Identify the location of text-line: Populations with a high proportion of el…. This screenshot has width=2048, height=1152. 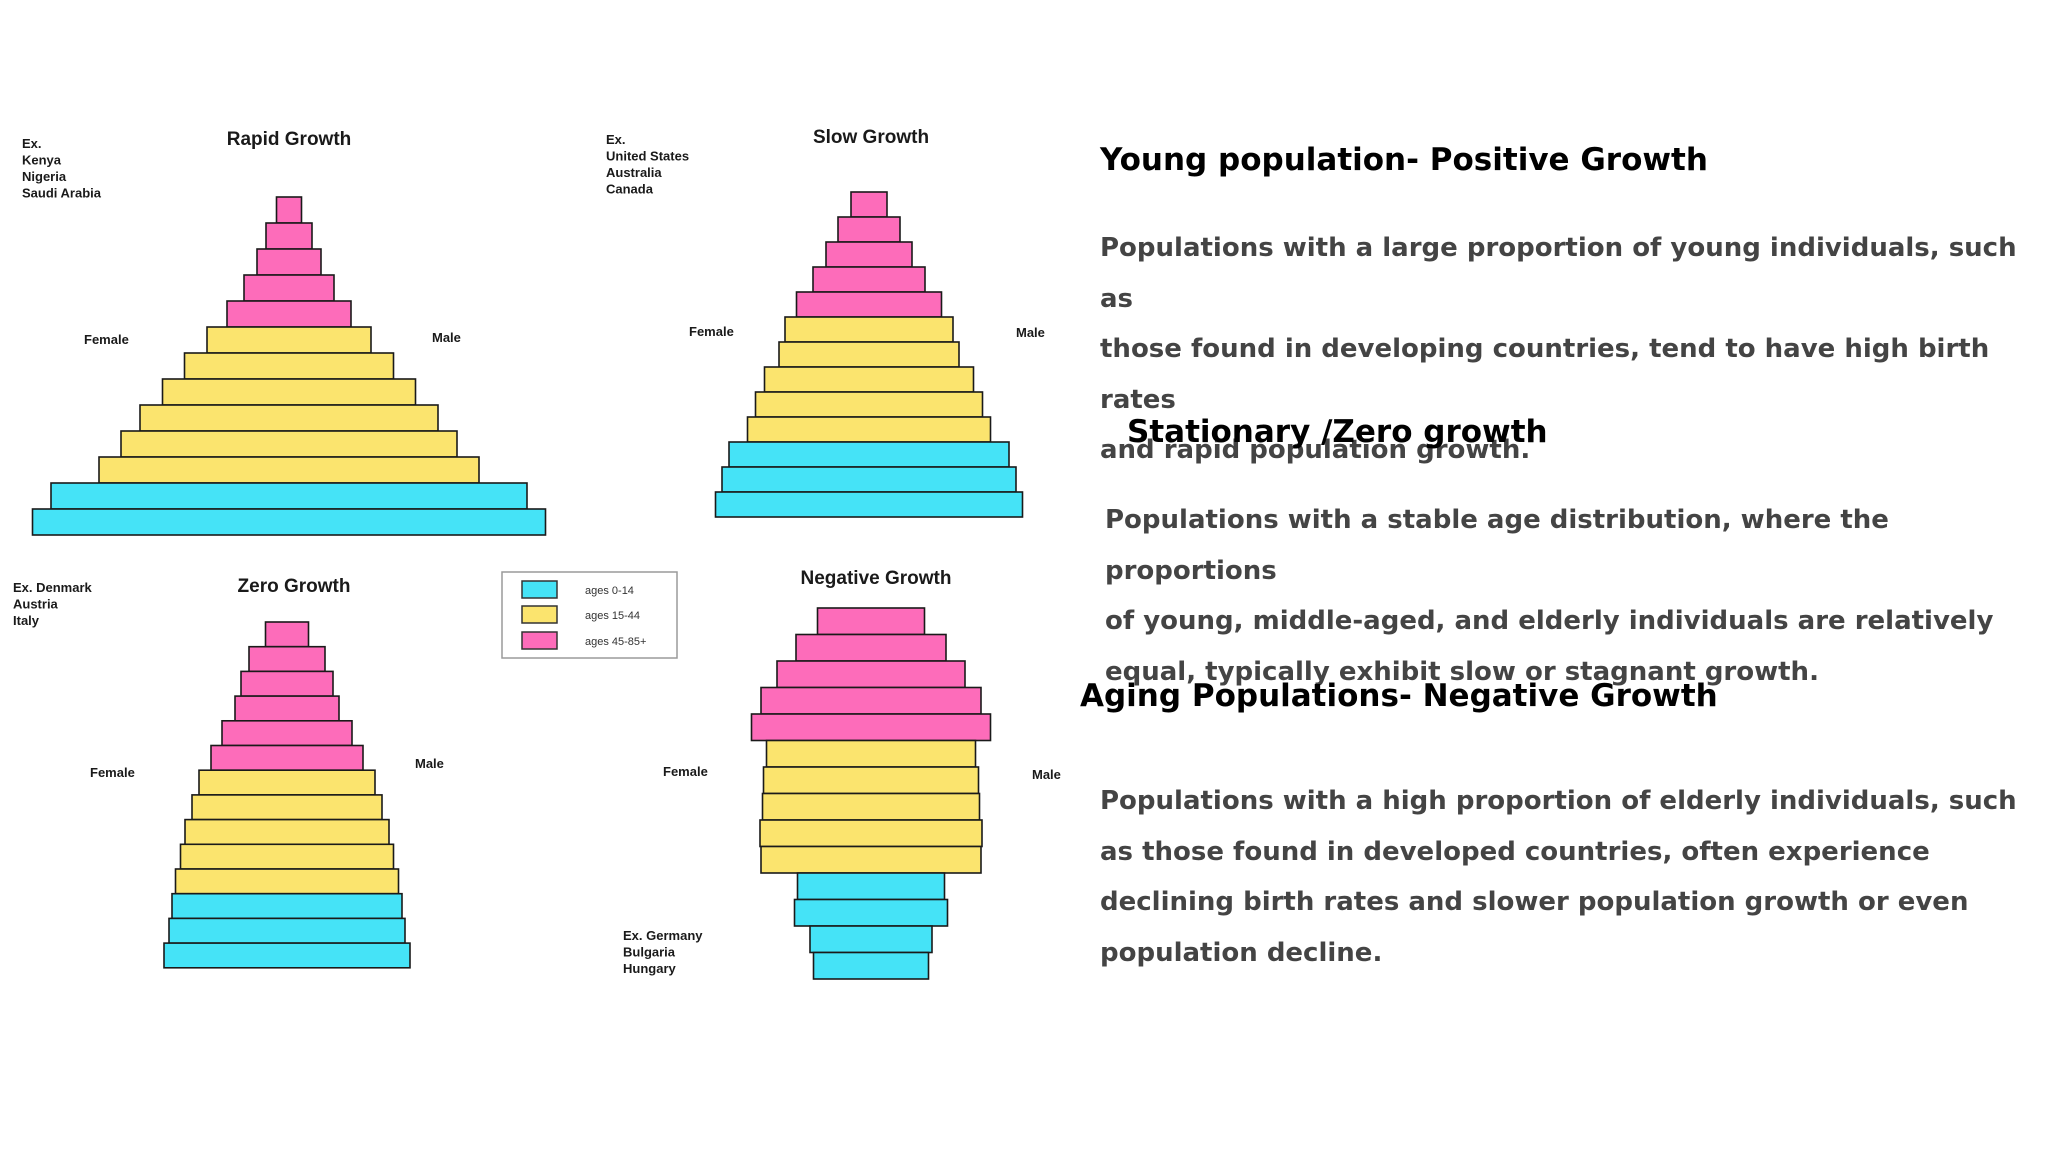
(1558, 801).